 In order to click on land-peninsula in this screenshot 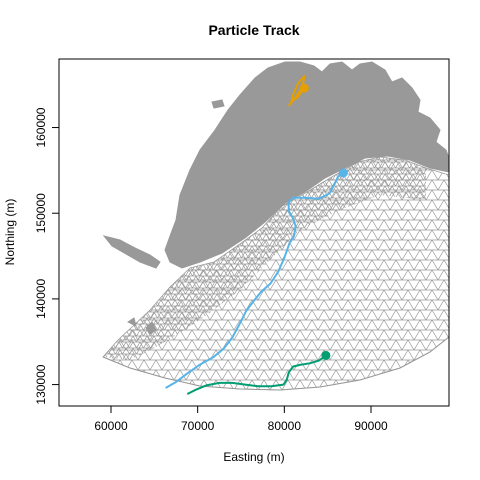, I will do `click(131, 252)`.